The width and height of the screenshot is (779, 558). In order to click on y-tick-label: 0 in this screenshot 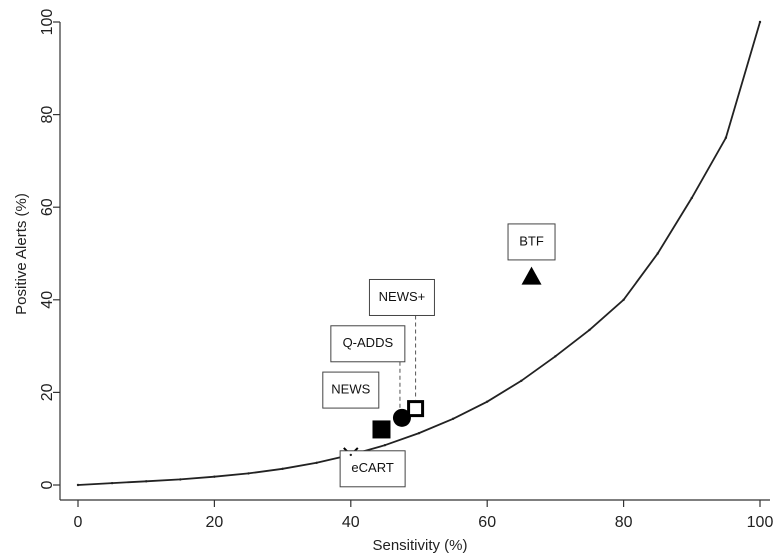, I will do `click(47, 484)`.